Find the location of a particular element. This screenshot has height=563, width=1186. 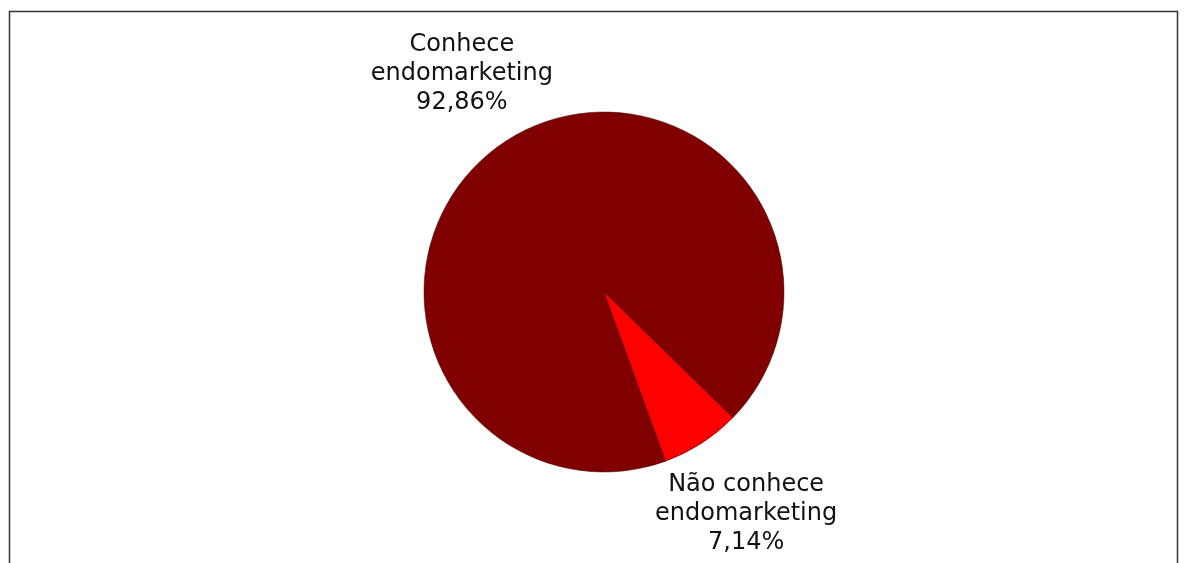

data-label: 92,86% is located at coordinates (462, 100).